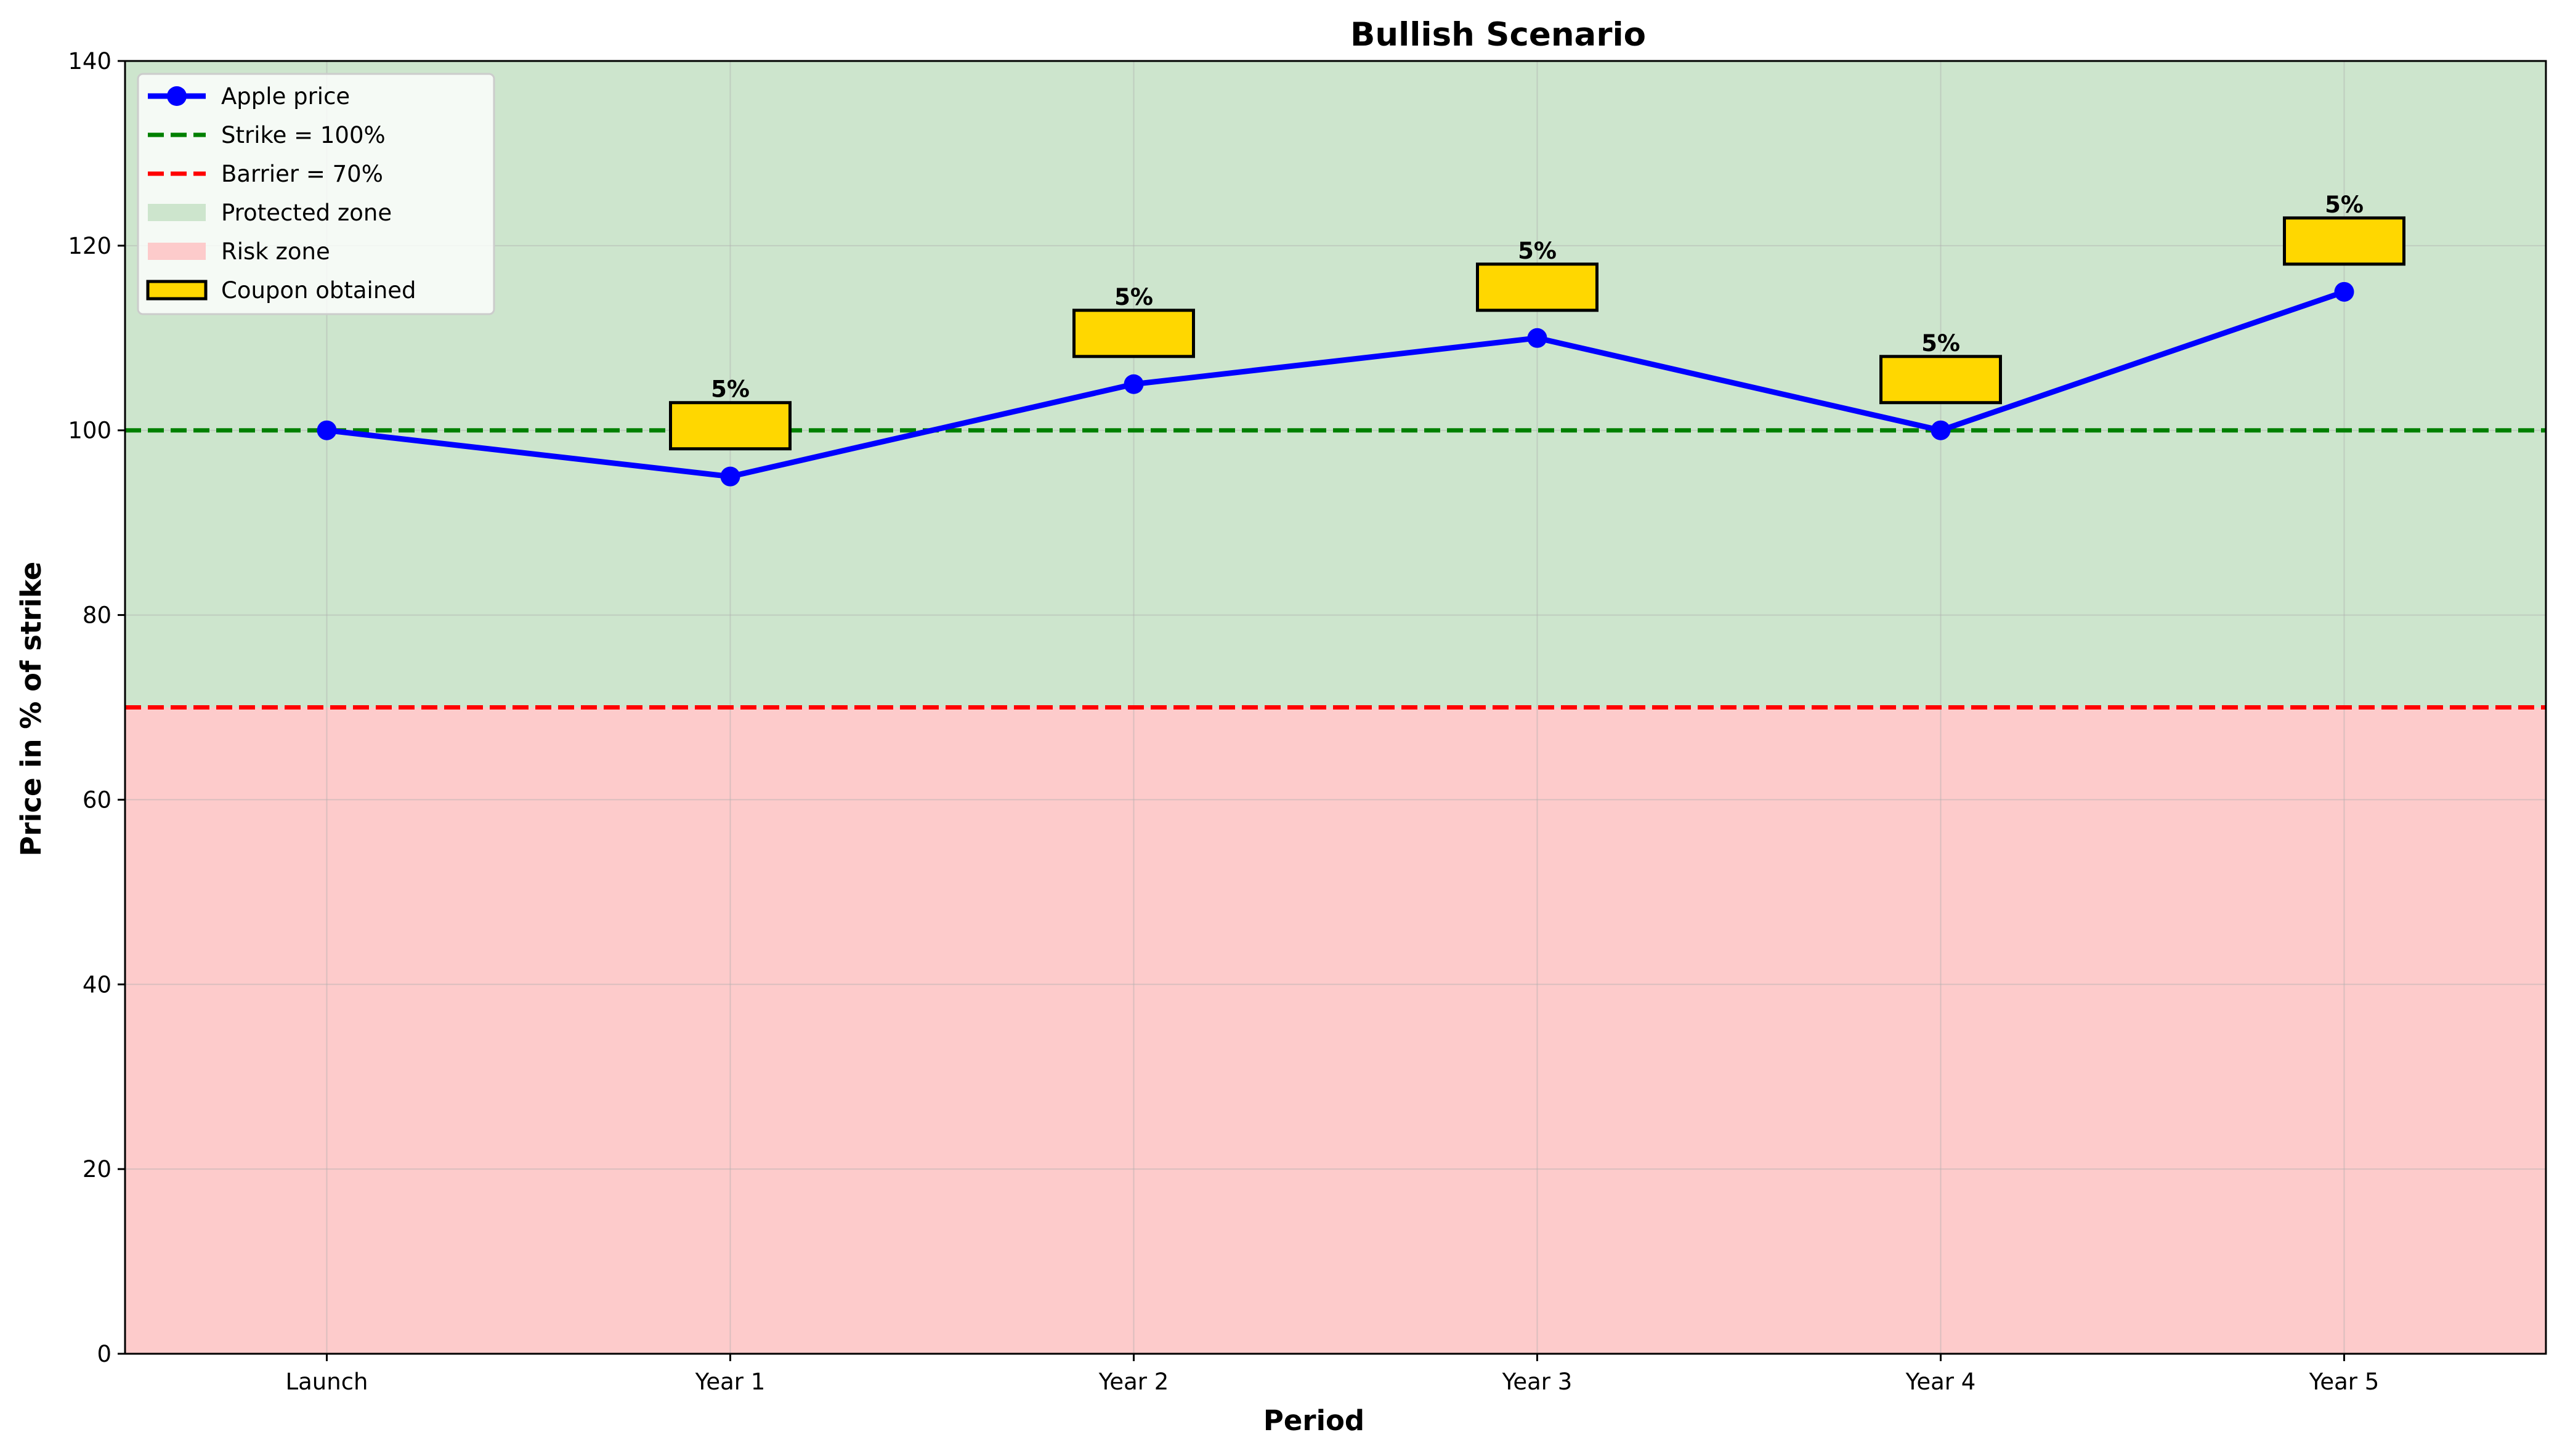 This screenshot has width=2565, height=1456. Describe the element at coordinates (1133, 1382) in the screenshot. I see `x-tick-label: Year 2` at that location.